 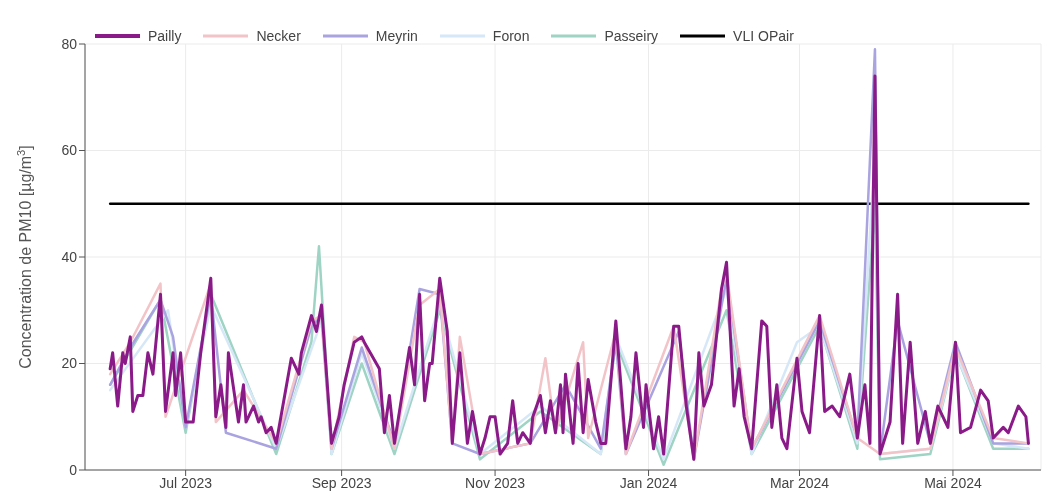 What do you see at coordinates (799, 482) in the screenshot?
I see `x-tick-label: Mar 2024` at bounding box center [799, 482].